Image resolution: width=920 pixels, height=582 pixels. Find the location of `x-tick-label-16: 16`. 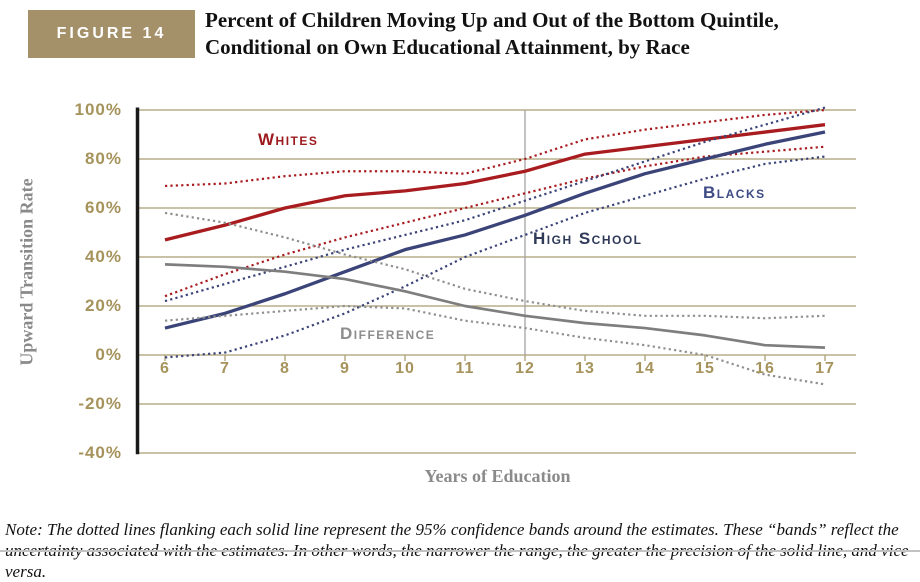

x-tick-label-16: 16 is located at coordinates (765, 368).